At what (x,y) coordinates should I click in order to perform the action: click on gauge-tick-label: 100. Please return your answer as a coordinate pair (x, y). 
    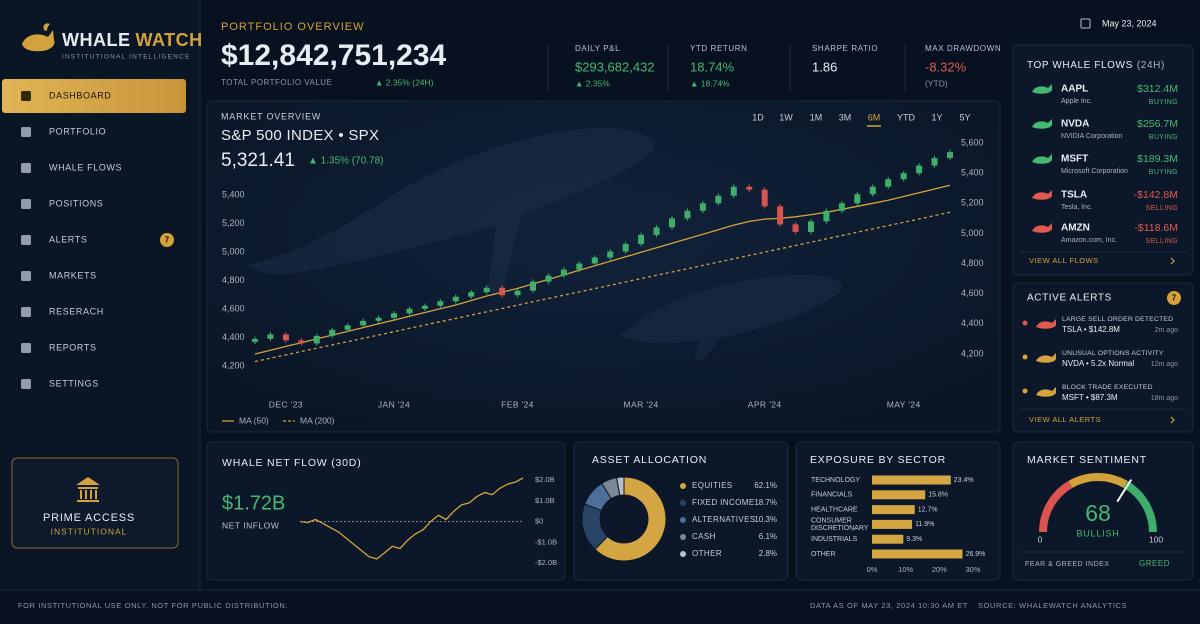
    Looking at the image, I should click on (1156, 539).